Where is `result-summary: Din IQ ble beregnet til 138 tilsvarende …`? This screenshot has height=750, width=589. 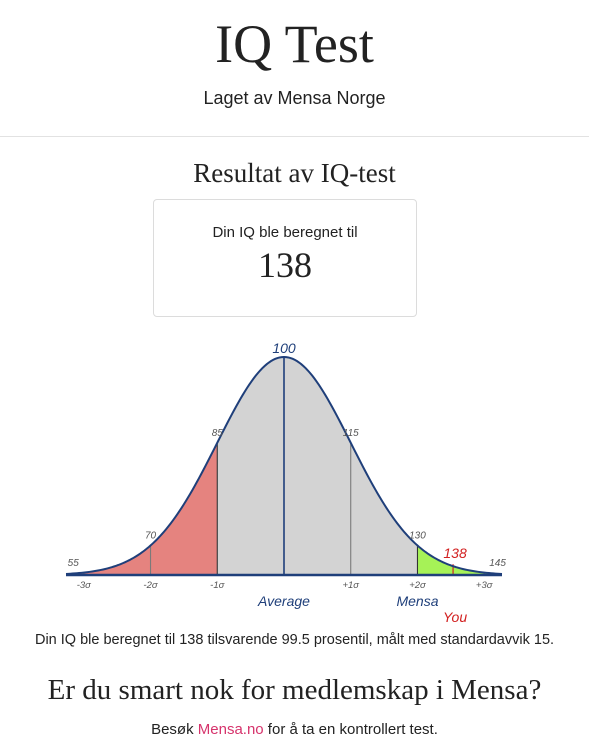 result-summary: Din IQ ble beregnet til 138 tilsvarende … is located at coordinates (294, 640).